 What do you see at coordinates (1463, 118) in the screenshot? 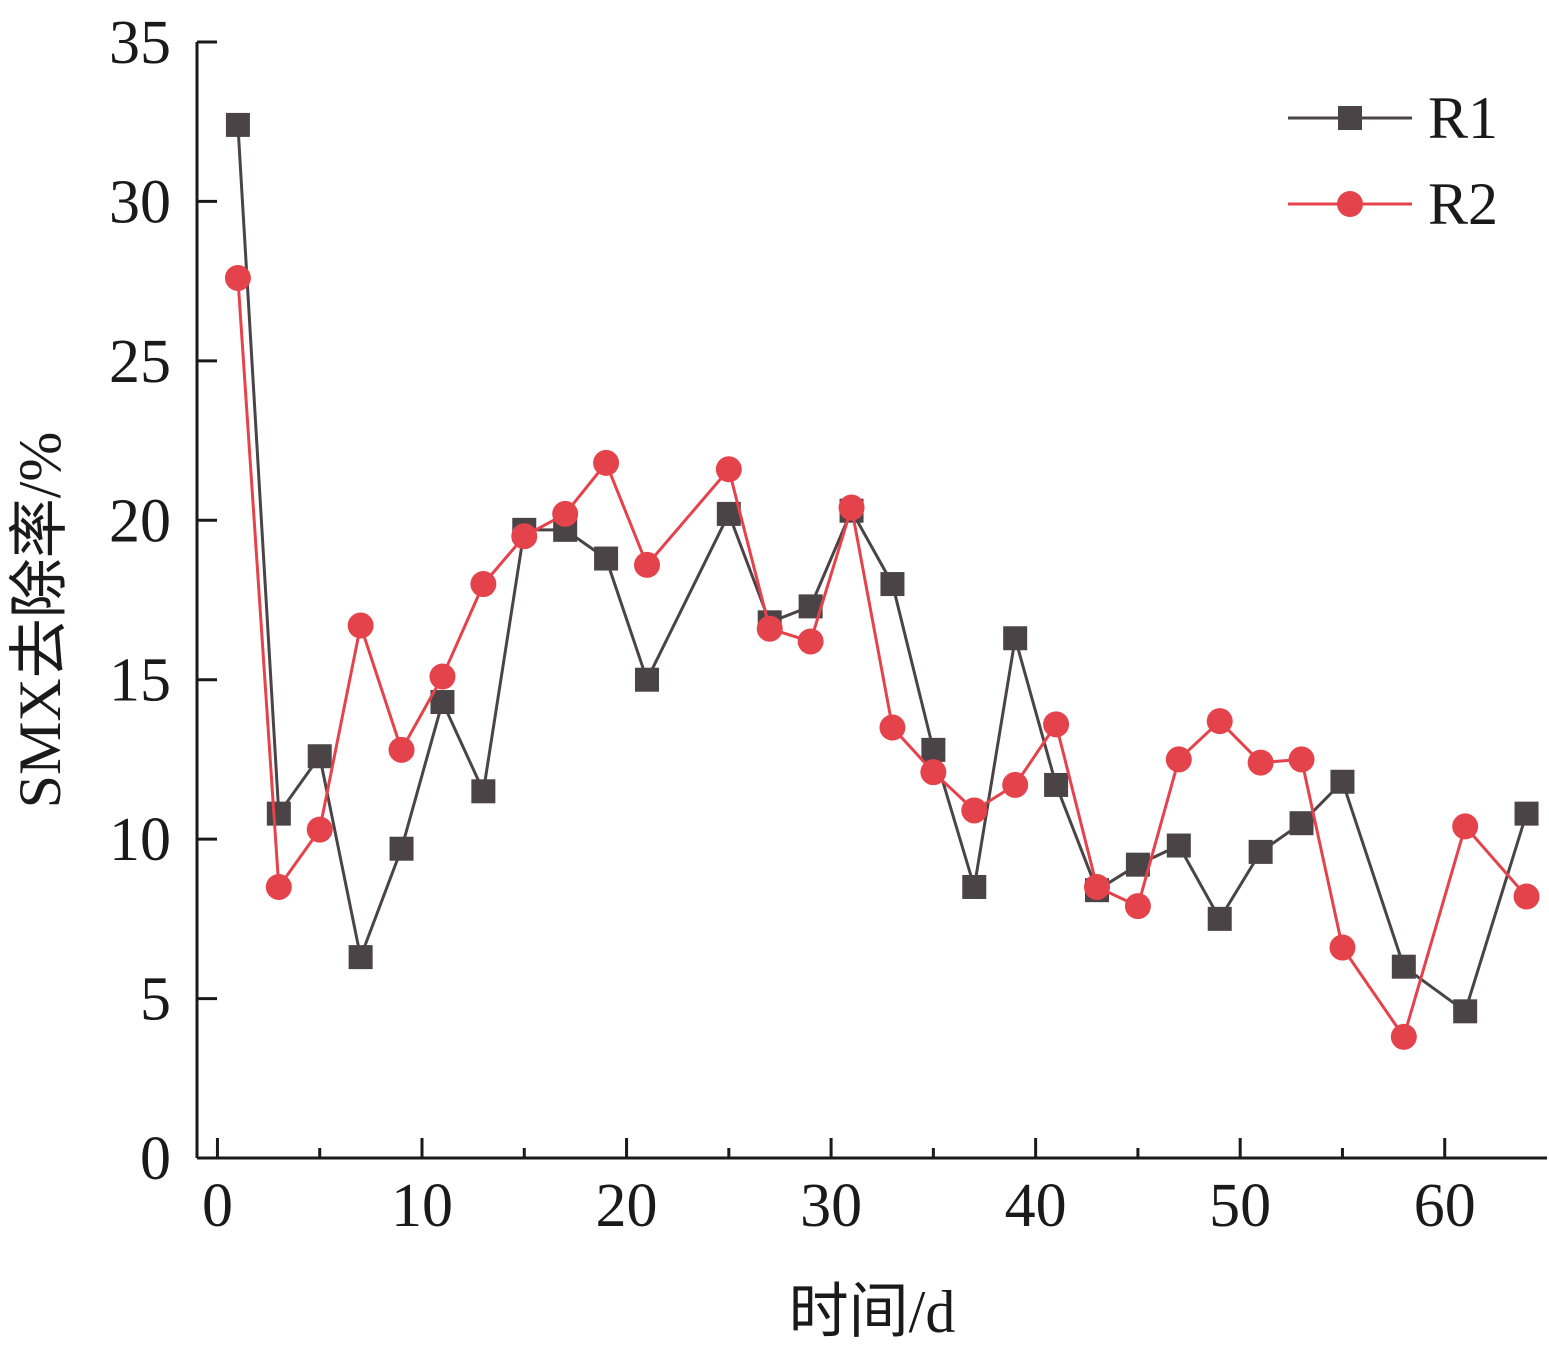
I see `legend-label: R1` at bounding box center [1463, 118].